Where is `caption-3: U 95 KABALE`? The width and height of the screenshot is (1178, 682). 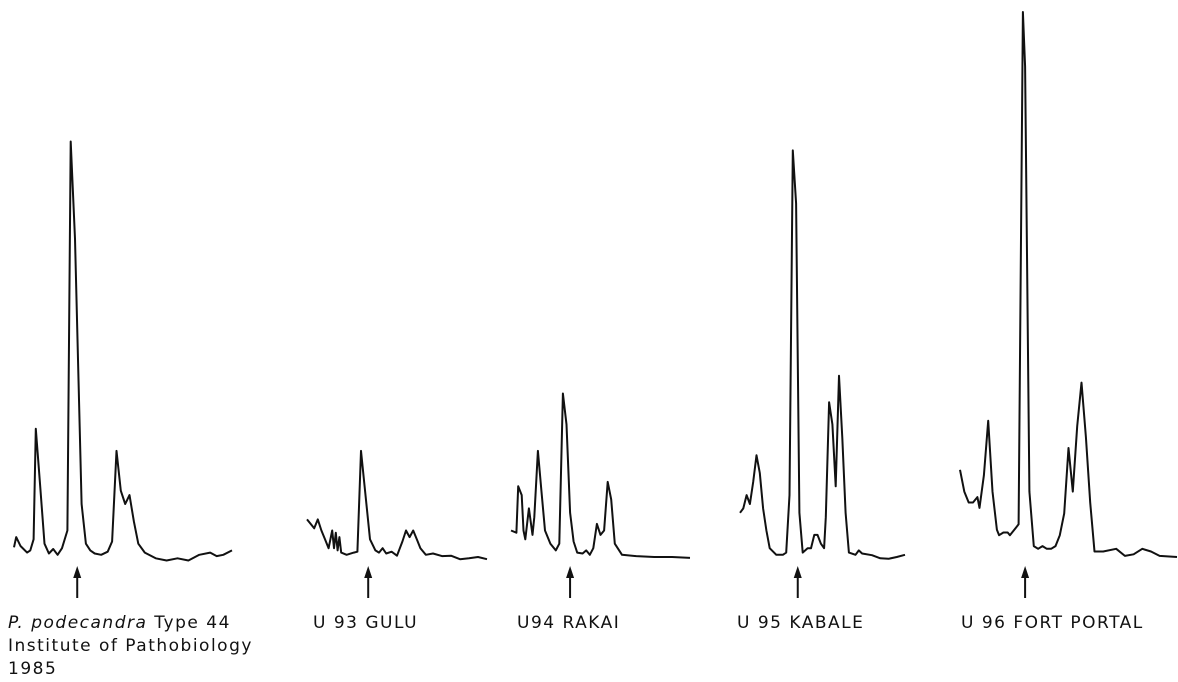
caption-3: U 95 KABALE is located at coordinates (800, 623).